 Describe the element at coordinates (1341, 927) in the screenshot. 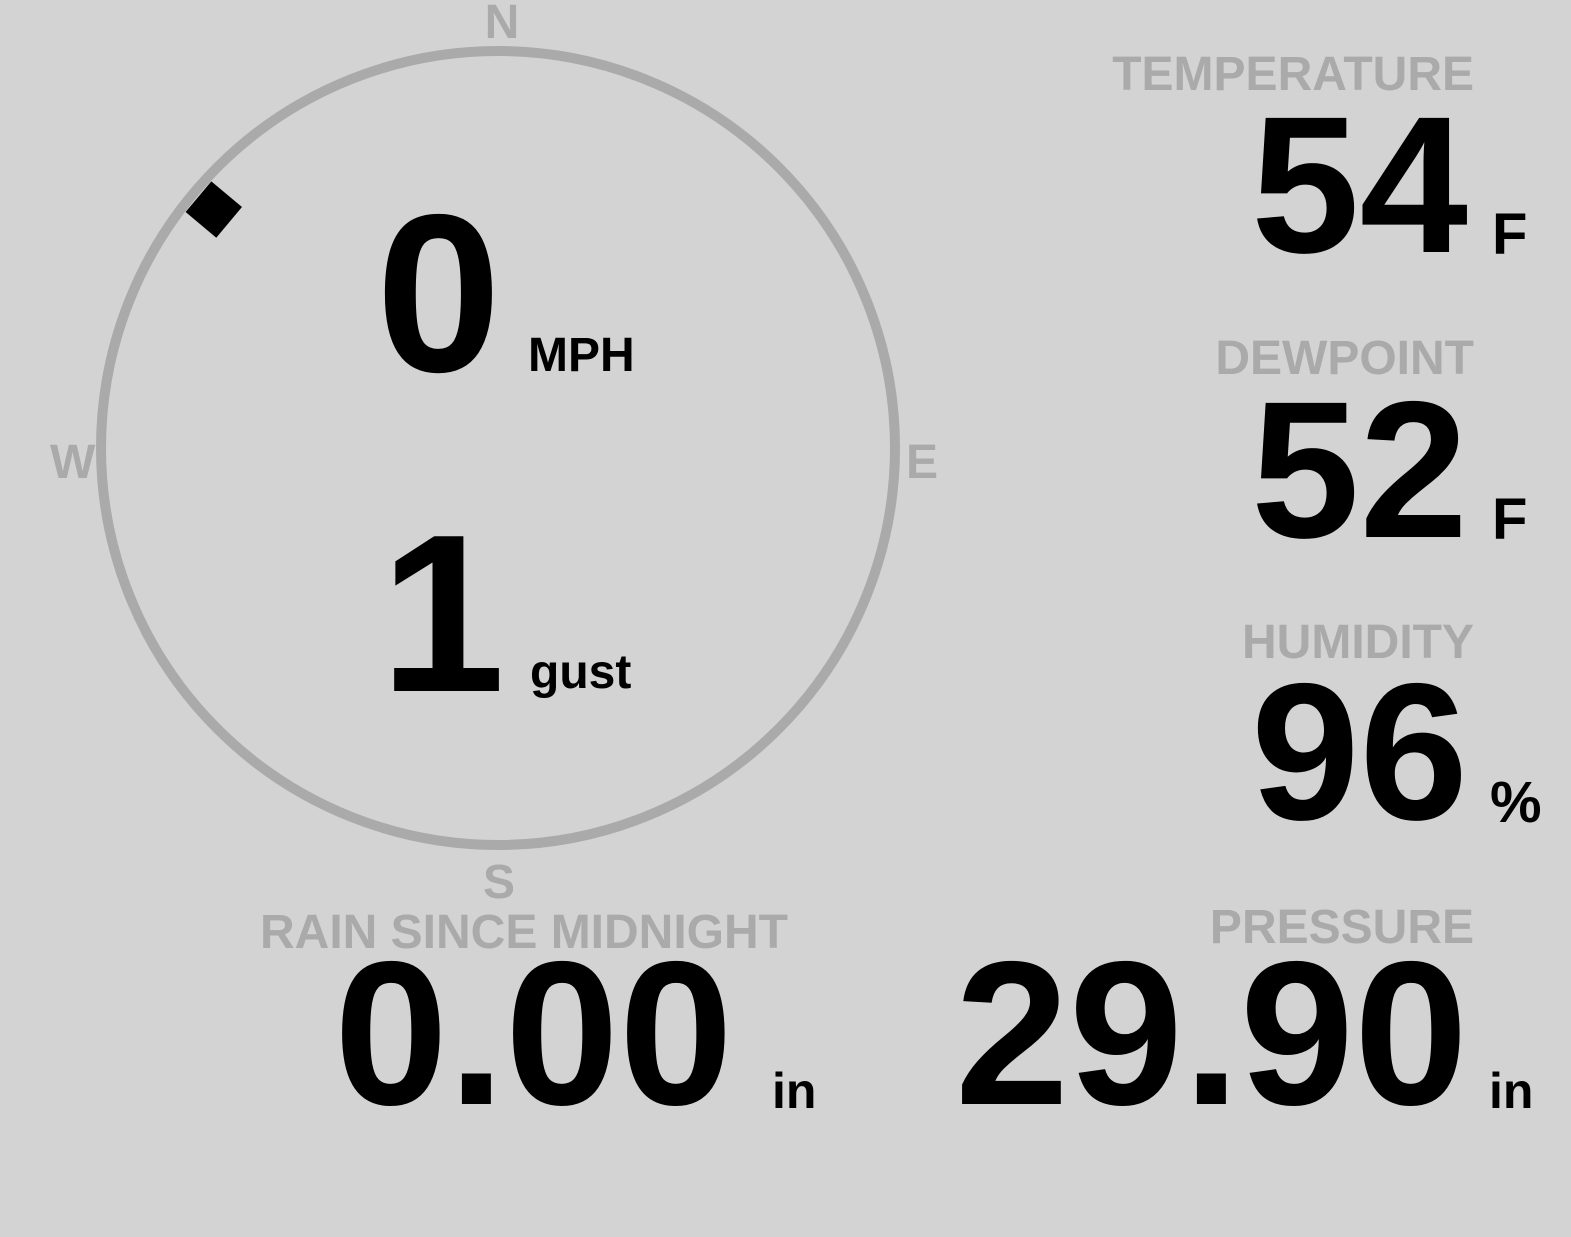

I see `pressure-label: PRESSURE` at that location.